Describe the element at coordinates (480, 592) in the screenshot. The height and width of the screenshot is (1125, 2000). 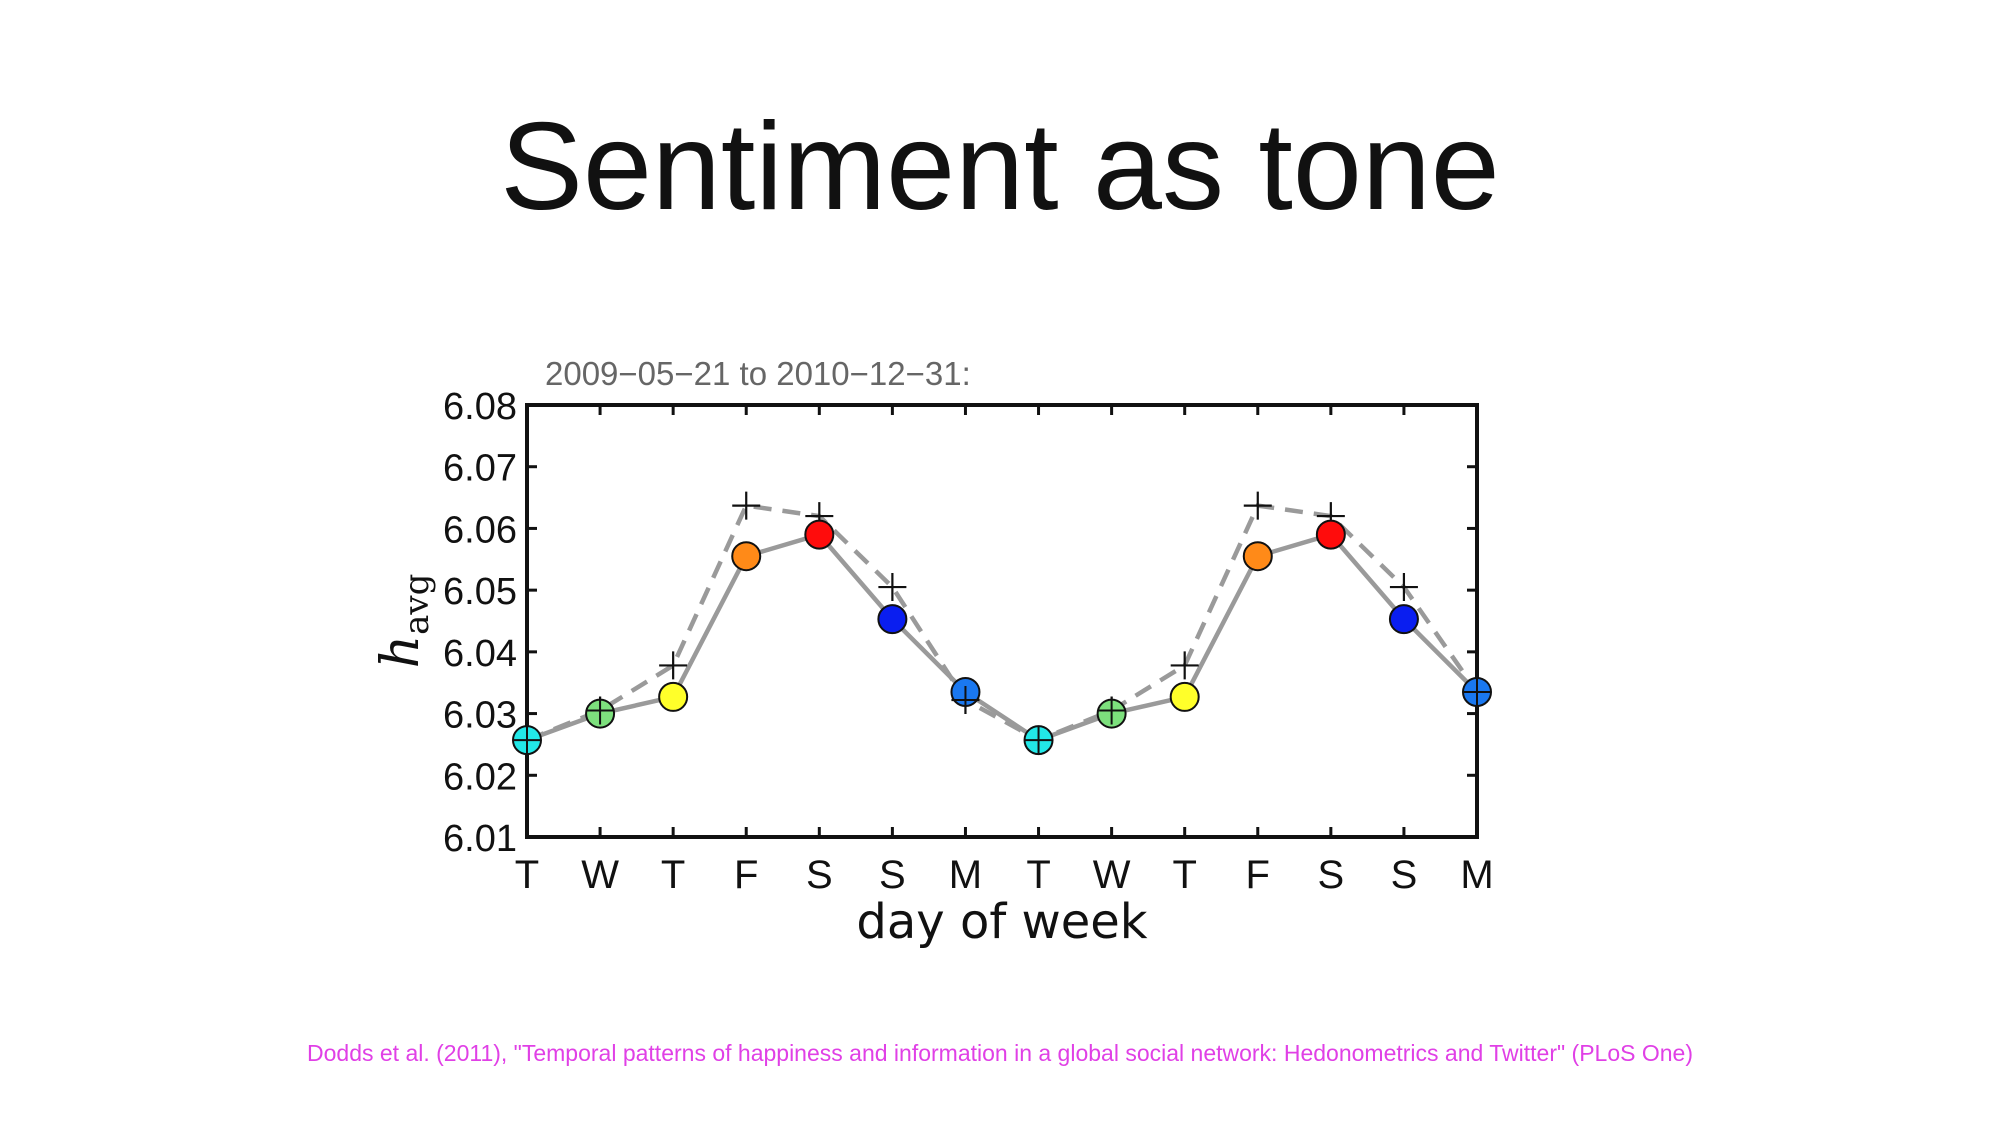
I see `y-tick-label: 6.05` at that location.